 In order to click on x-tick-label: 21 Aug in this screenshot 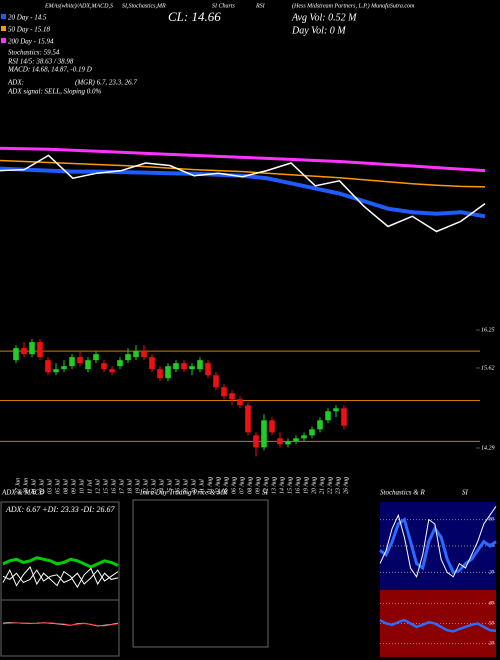, I will do `click(322, 485)`.